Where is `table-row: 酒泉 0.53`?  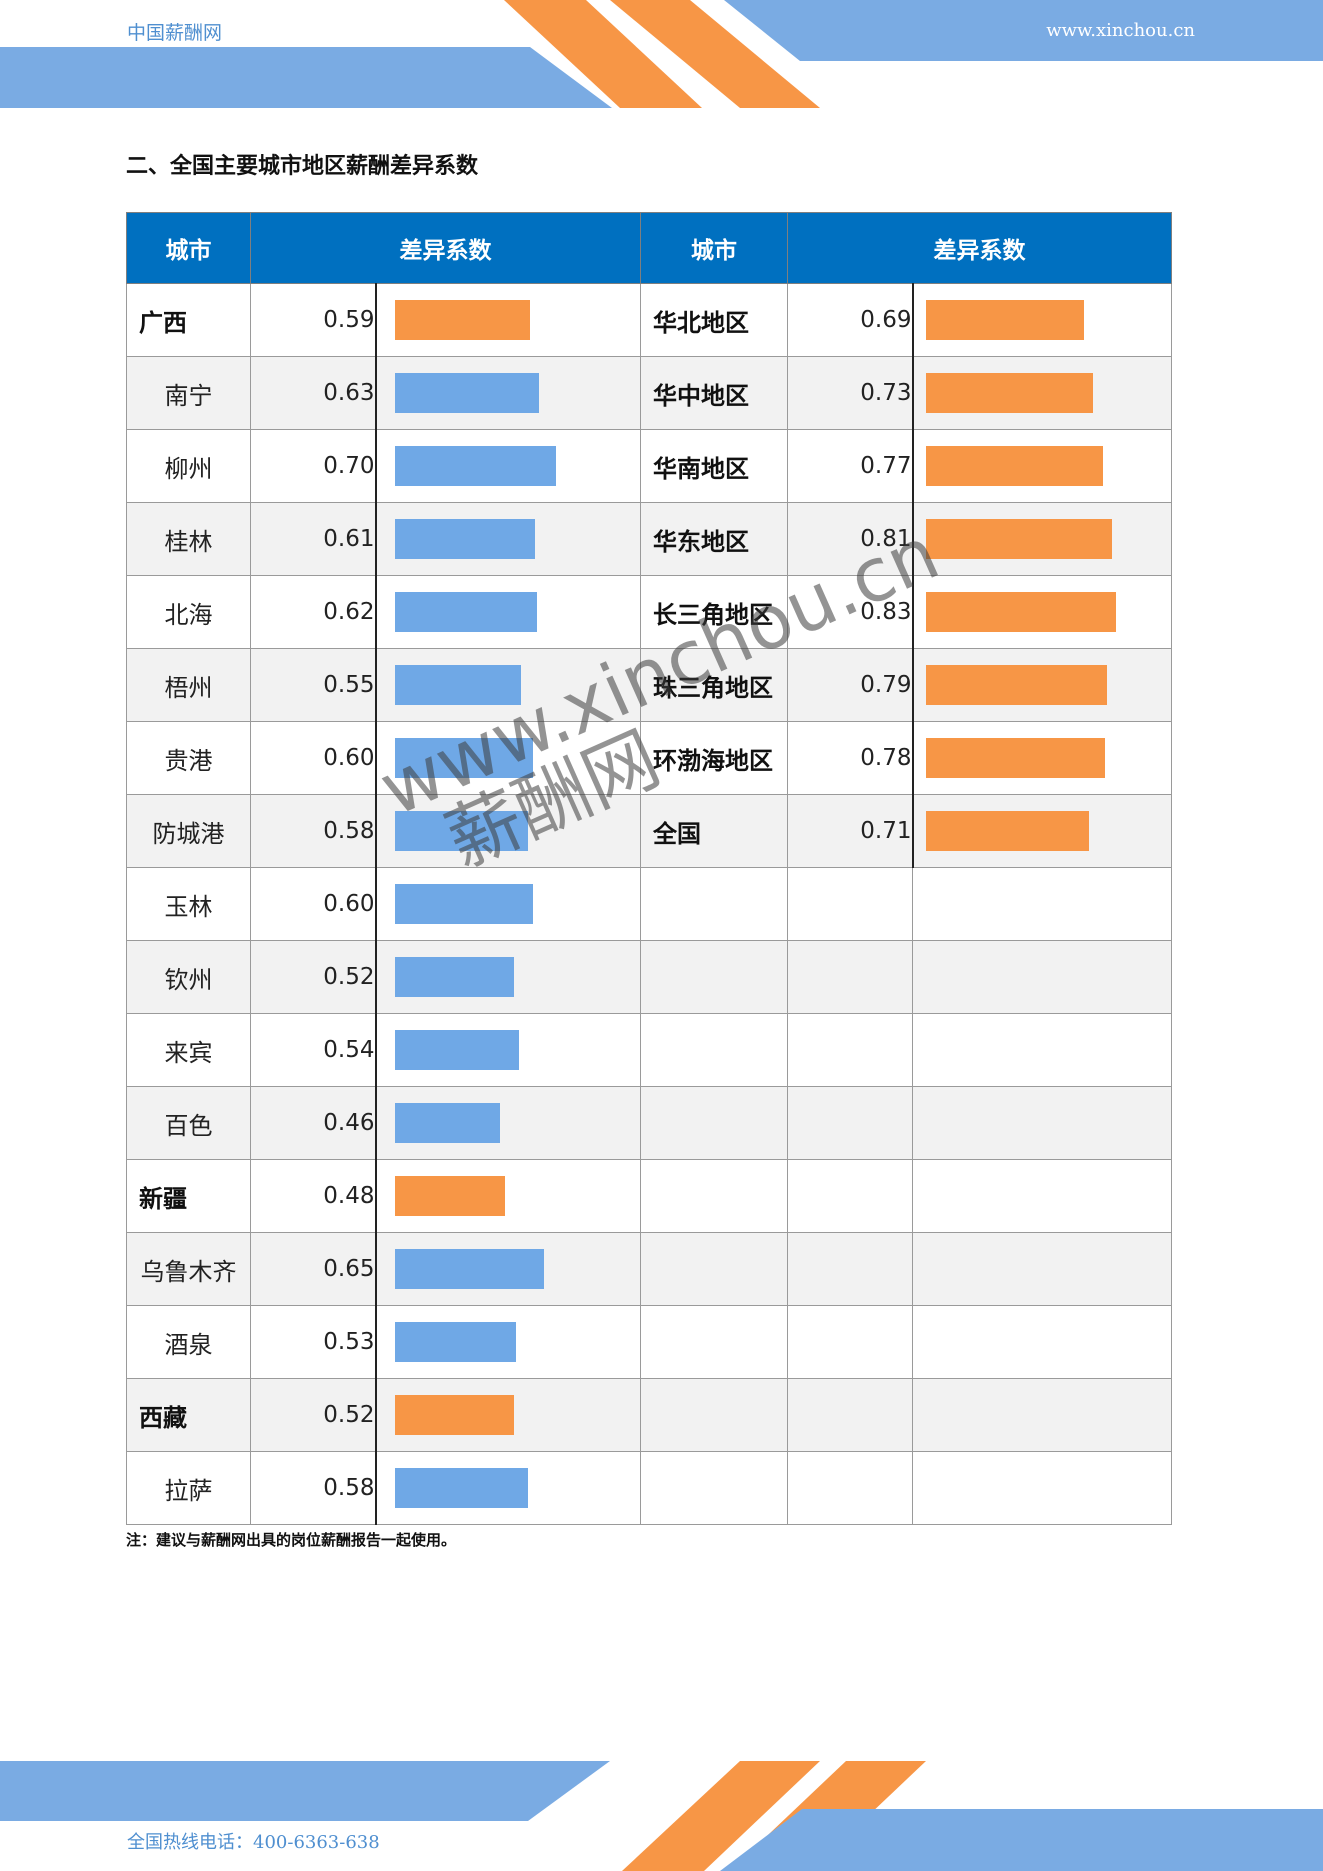
table-row: 酒泉 0.53 is located at coordinates (649, 1342).